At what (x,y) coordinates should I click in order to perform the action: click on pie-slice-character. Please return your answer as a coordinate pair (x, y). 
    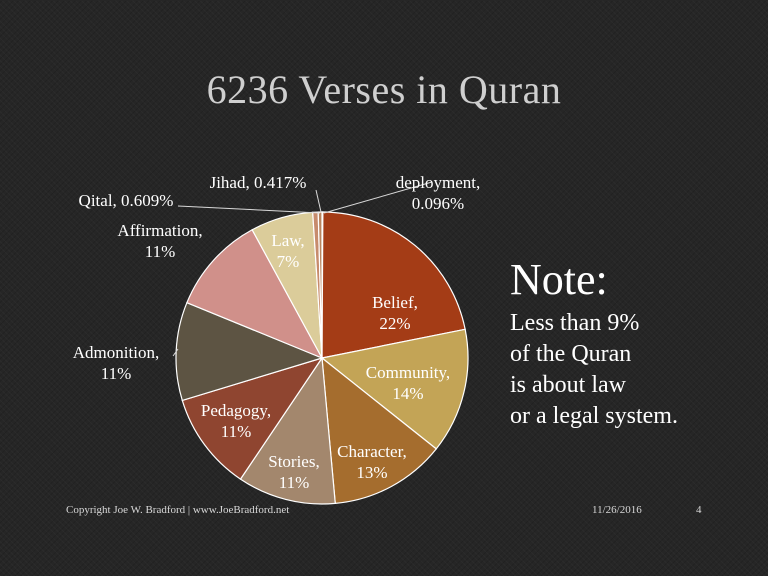
    Looking at the image, I should click on (379, 430).